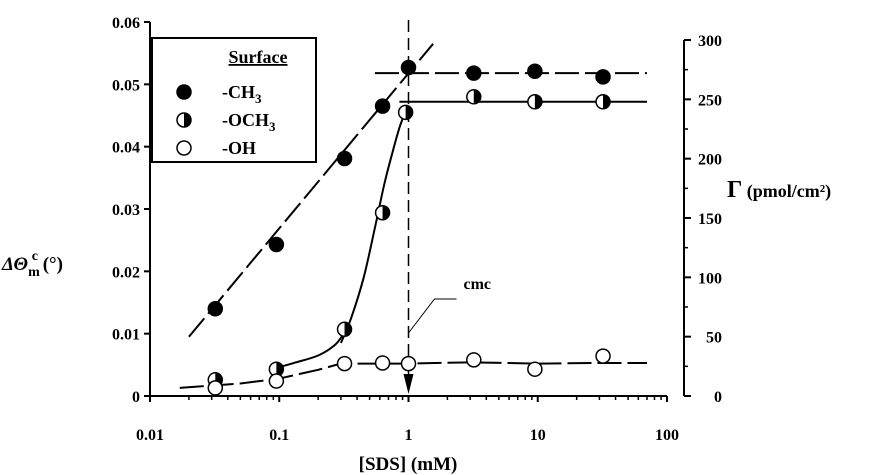 This screenshot has width=873, height=475. What do you see at coordinates (714, 338) in the screenshot?
I see `right-tick-label: 50` at bounding box center [714, 338].